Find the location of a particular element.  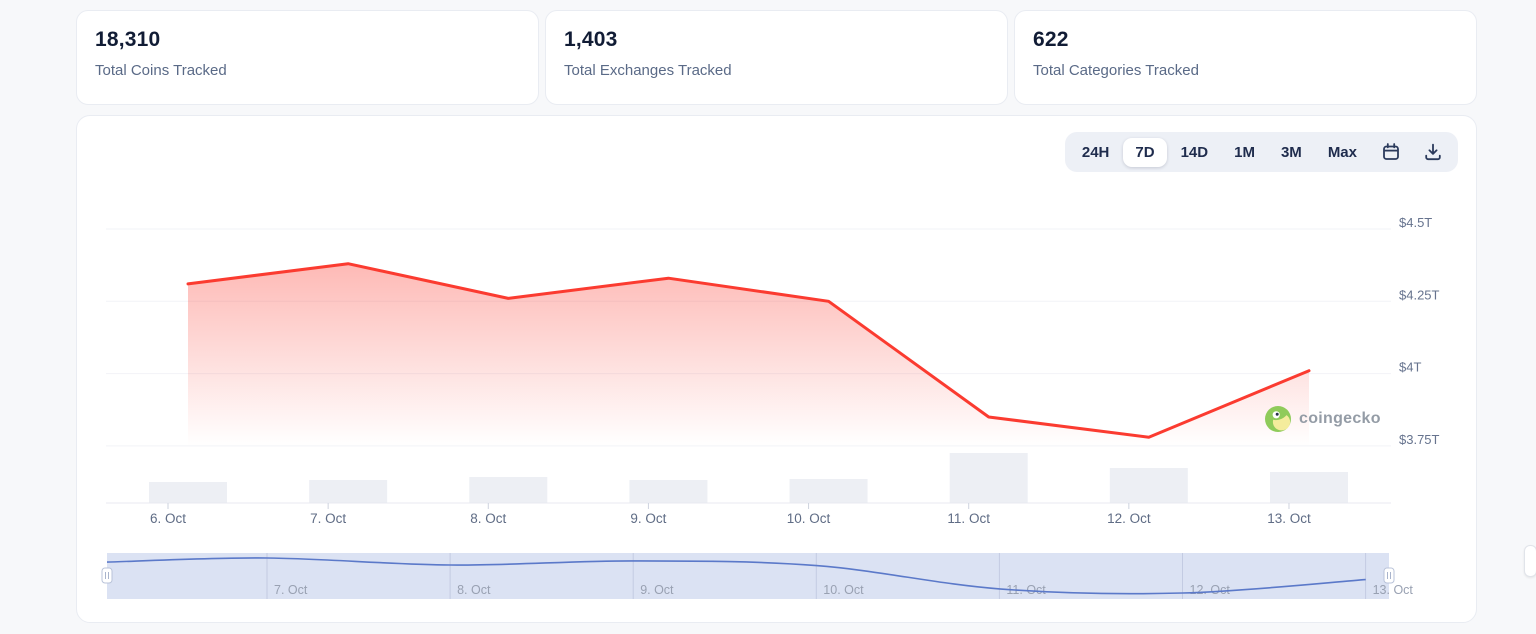

stat-value: 1,403 is located at coordinates (591, 39).